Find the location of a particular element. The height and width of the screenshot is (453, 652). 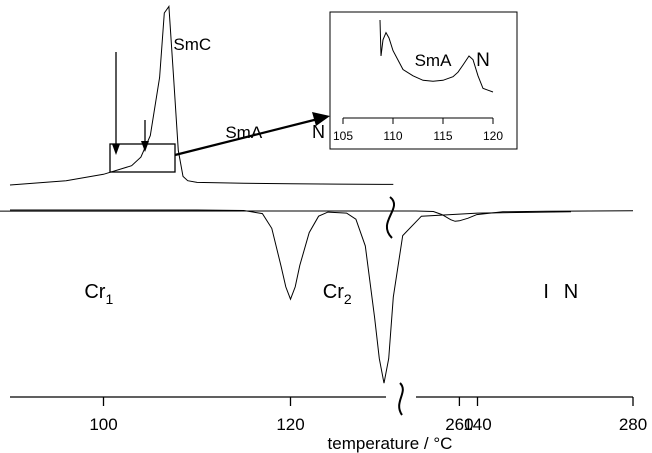

x-tick-label: 140 is located at coordinates (477, 424).